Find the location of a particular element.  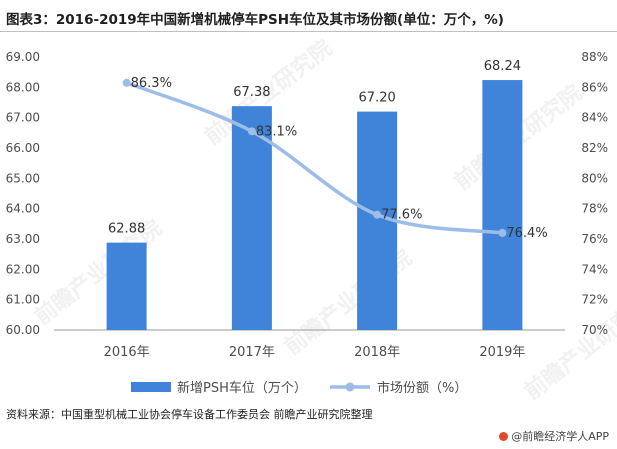

credit-logo-icon is located at coordinates (504, 436).